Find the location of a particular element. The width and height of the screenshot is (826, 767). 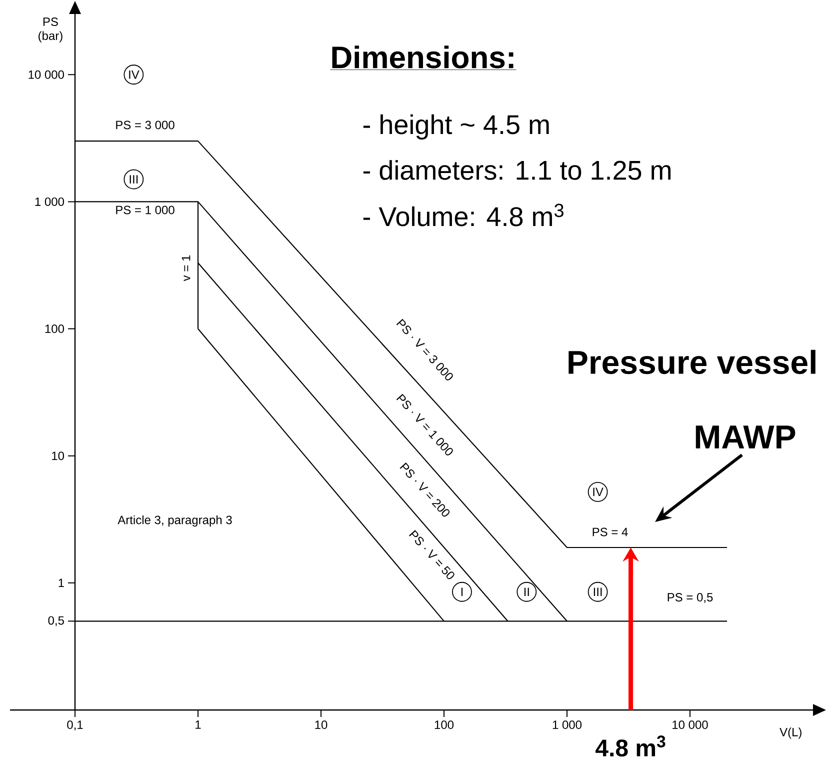

y-tick-label: 1 000 is located at coordinates (49, 201).